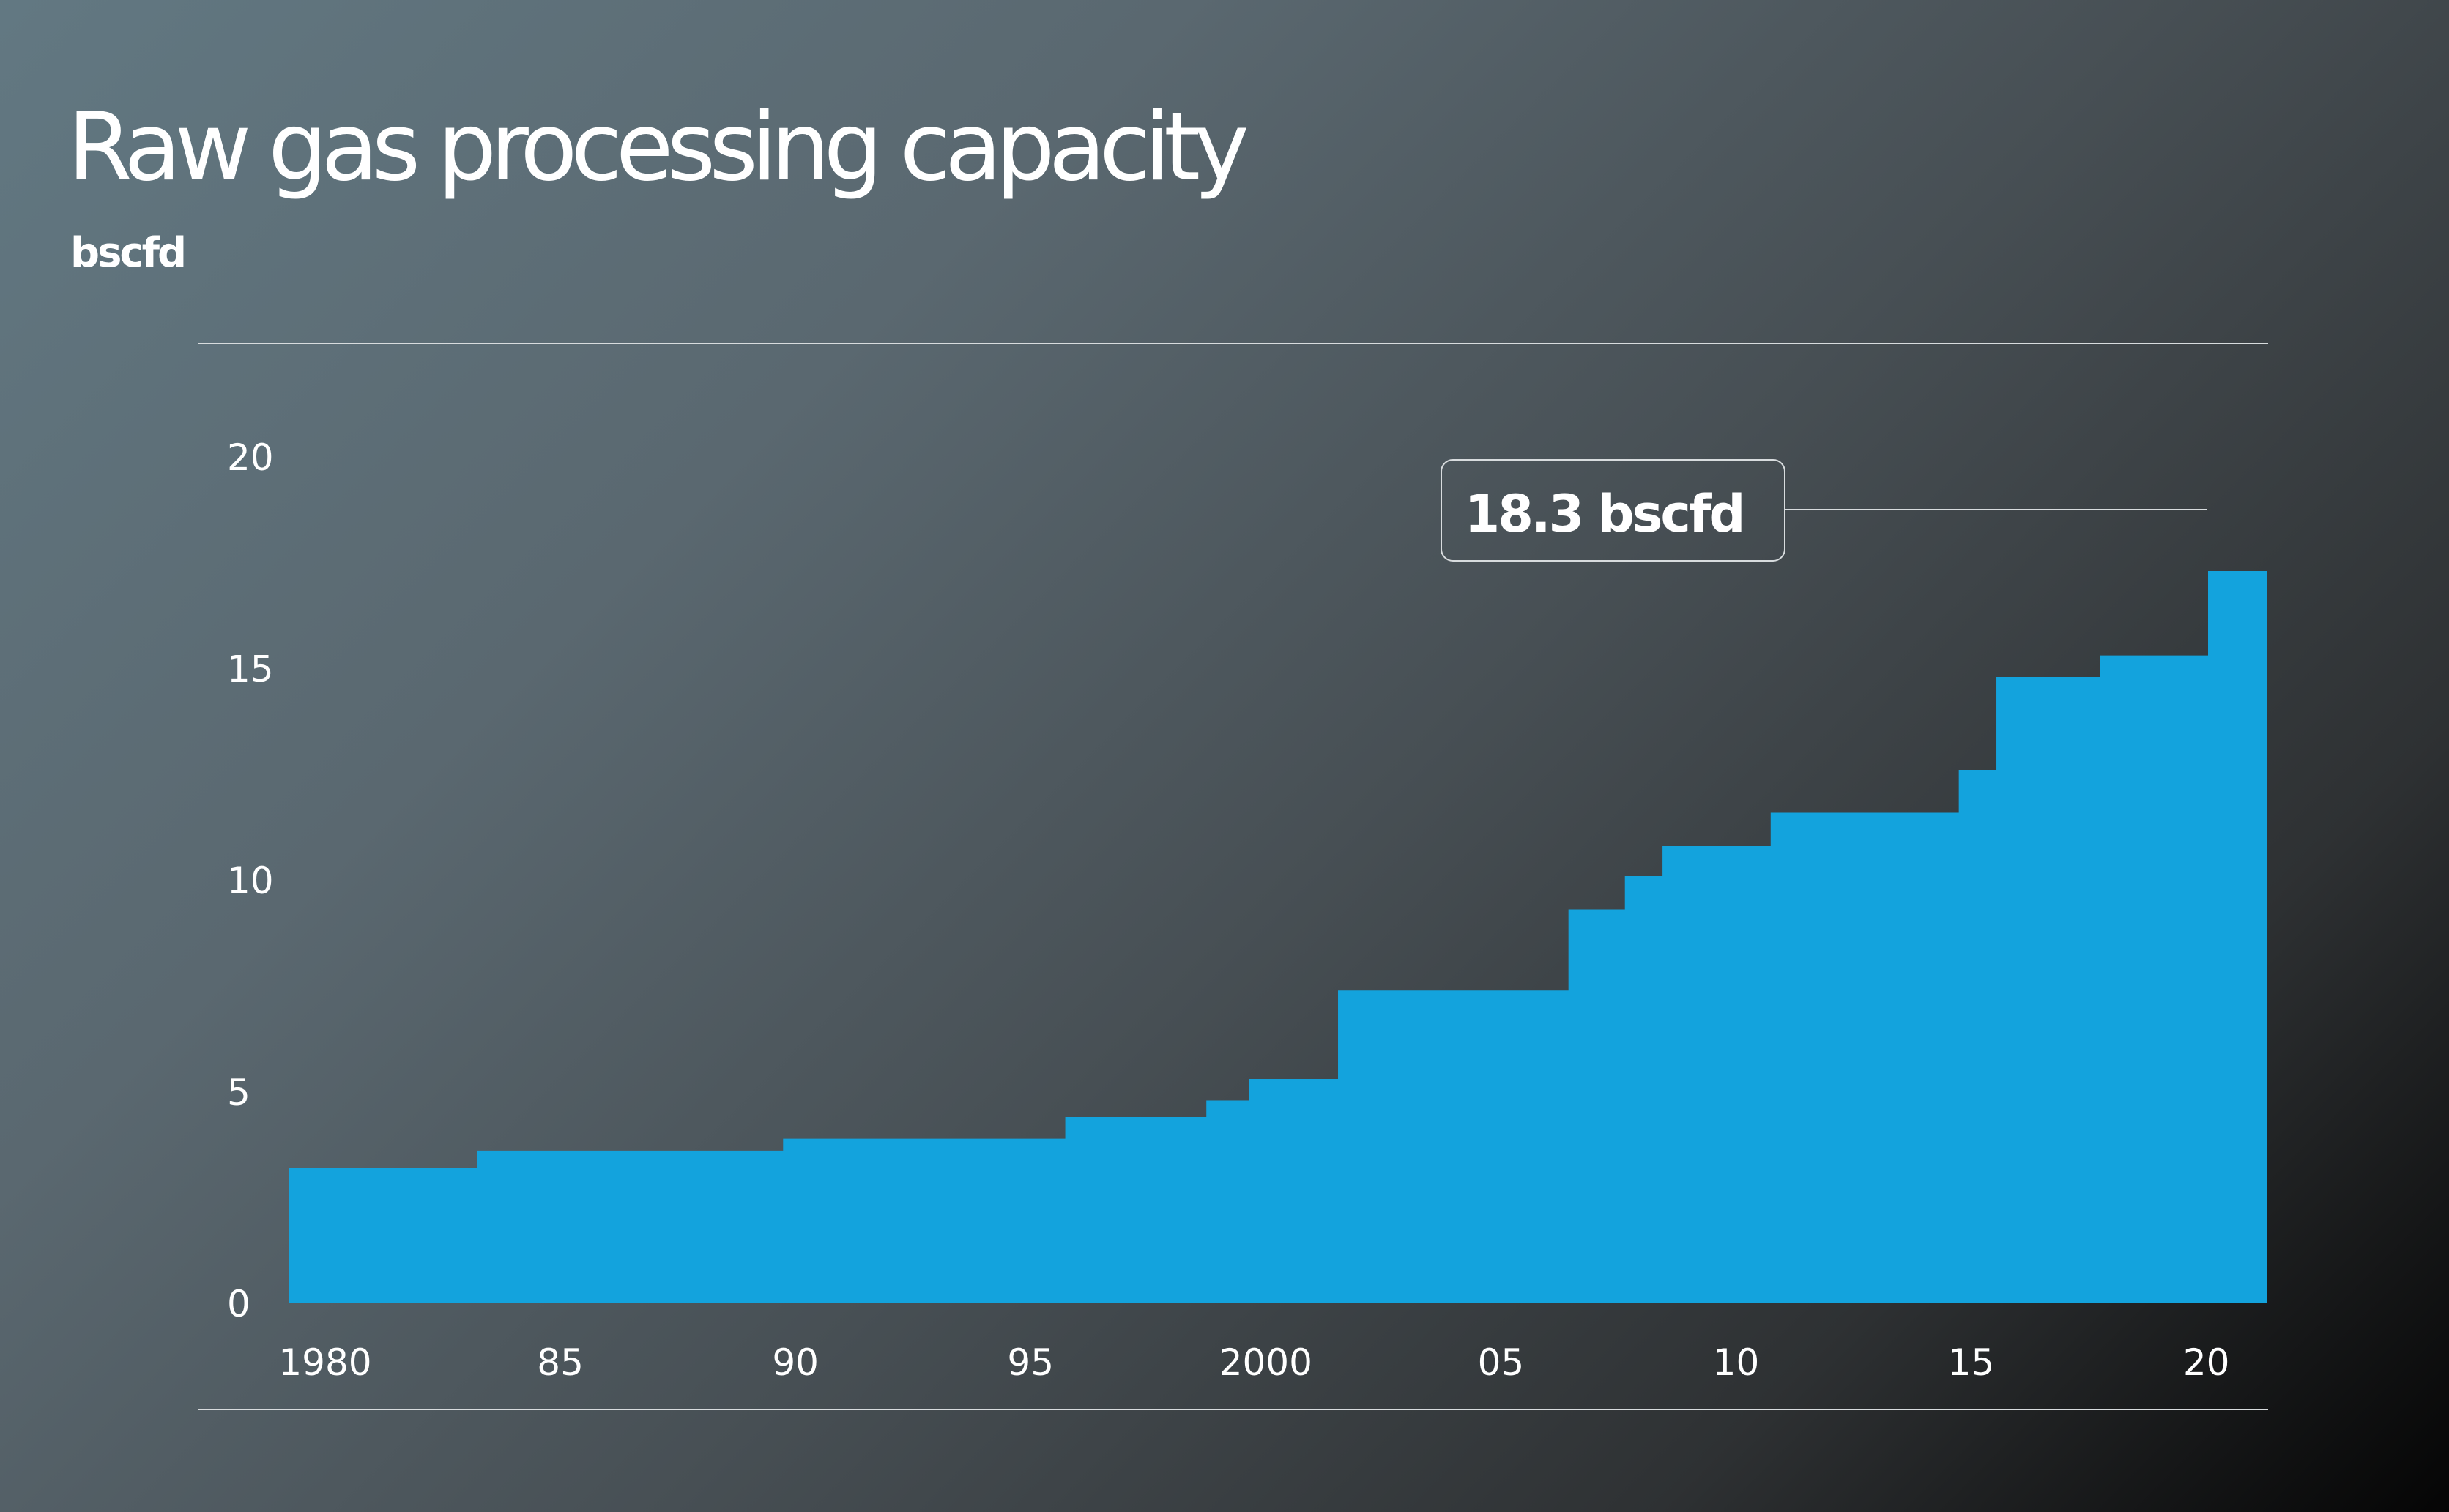 This screenshot has height=1512, width=2449. Describe the element at coordinates (1501, 1362) in the screenshot. I see `x-tick-label-05: 05` at that location.